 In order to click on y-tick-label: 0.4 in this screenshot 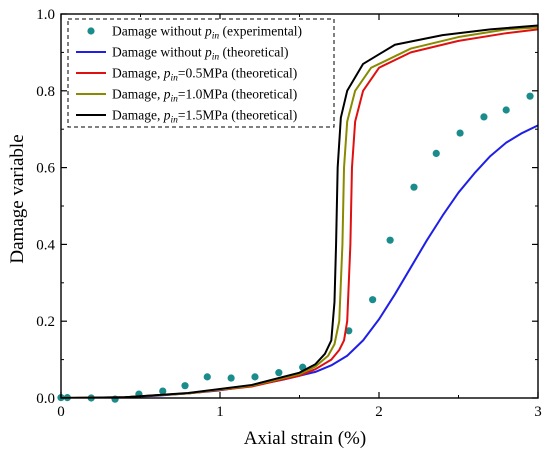, I will do `click(45, 245)`.